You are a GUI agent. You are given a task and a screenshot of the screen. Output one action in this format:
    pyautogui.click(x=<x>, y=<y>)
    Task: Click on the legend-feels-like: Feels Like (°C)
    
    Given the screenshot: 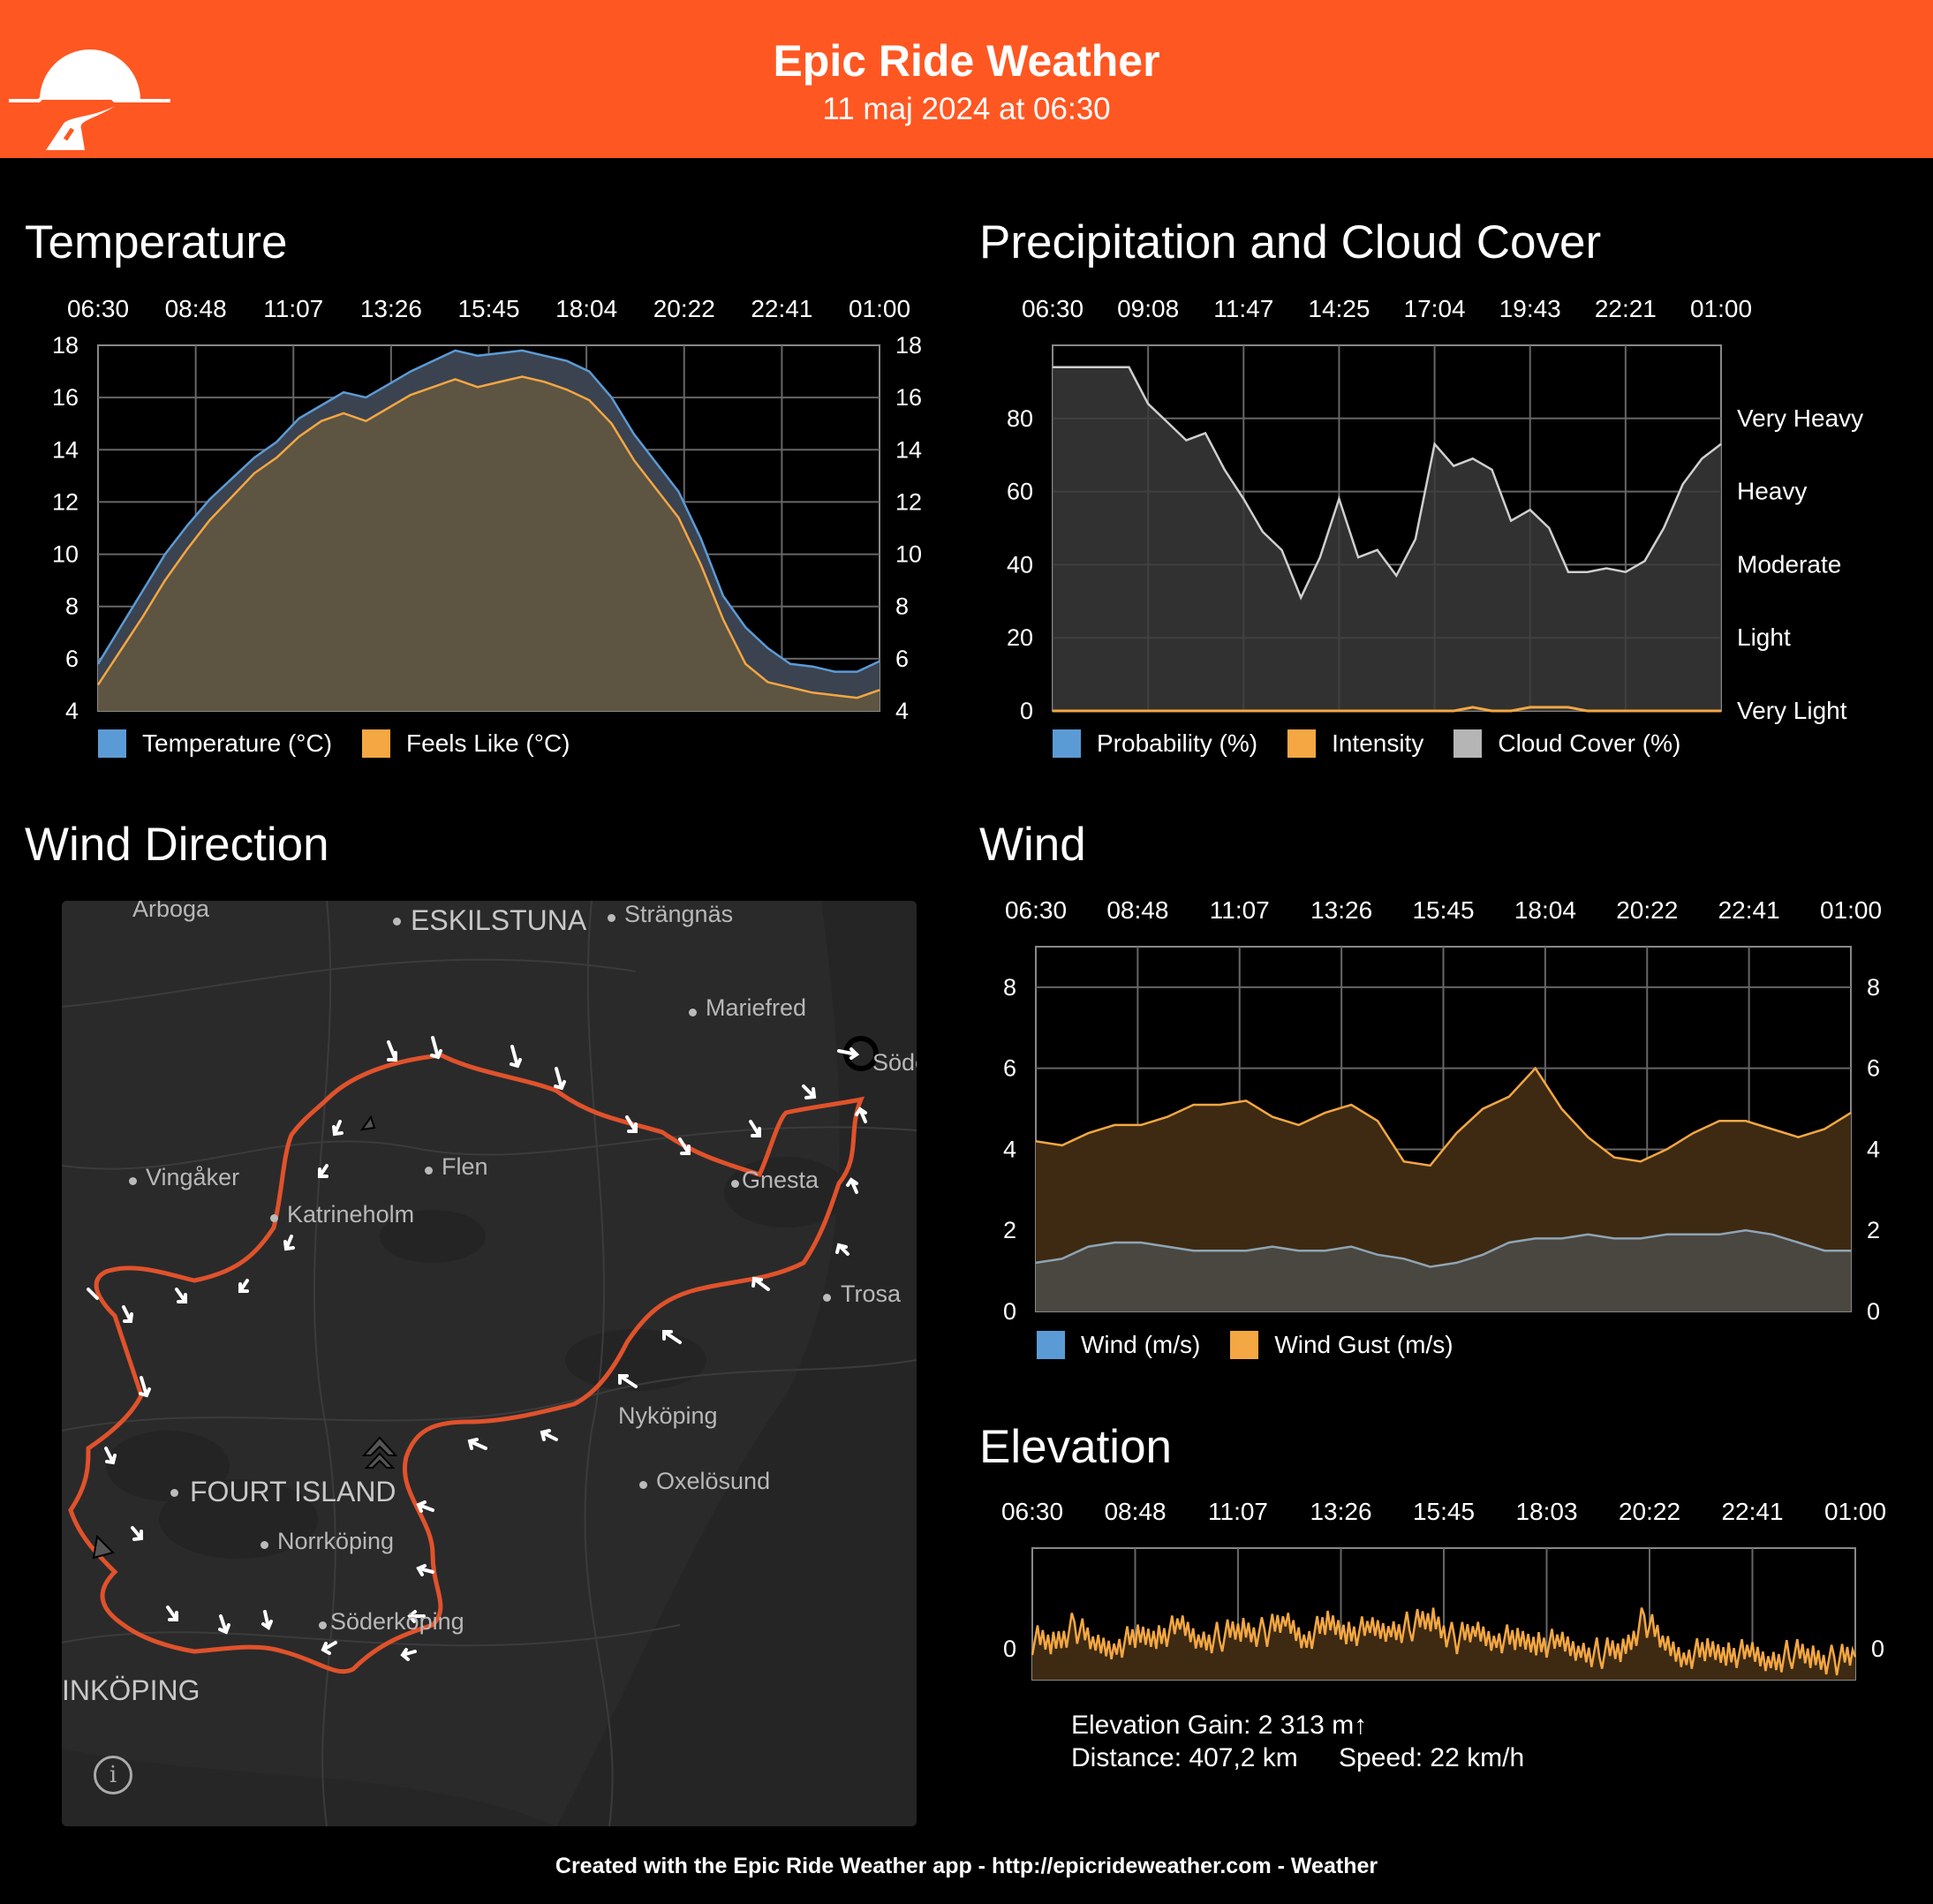 What is the action you would take?
    pyautogui.click(x=466, y=743)
    